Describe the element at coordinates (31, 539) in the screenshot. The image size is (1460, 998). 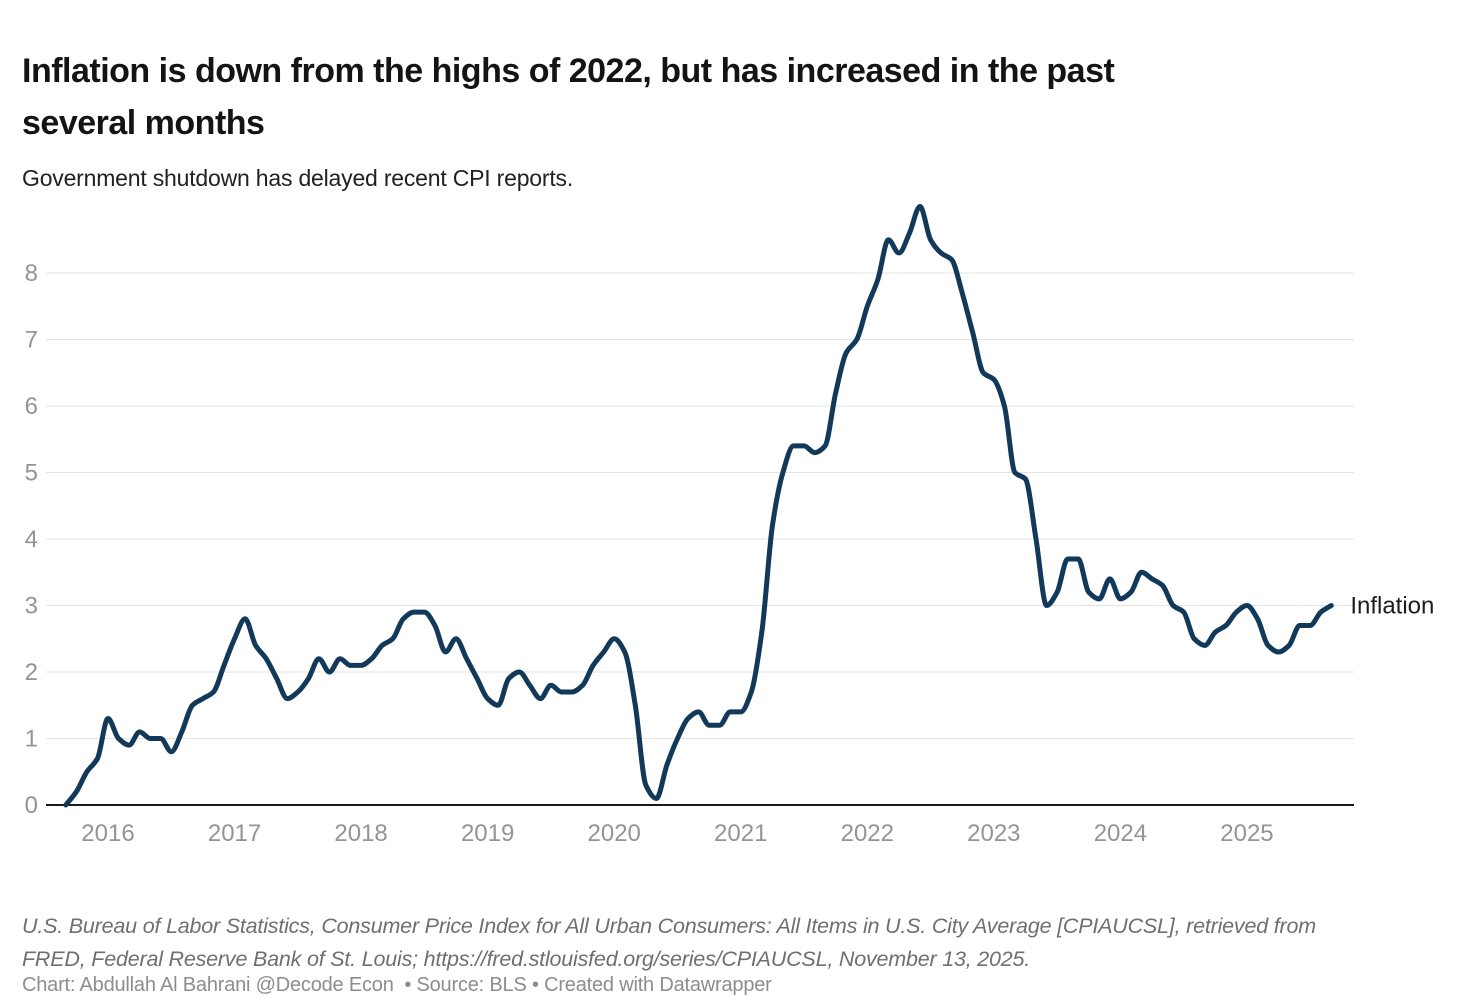
I see `y-tick-label: 4` at that location.